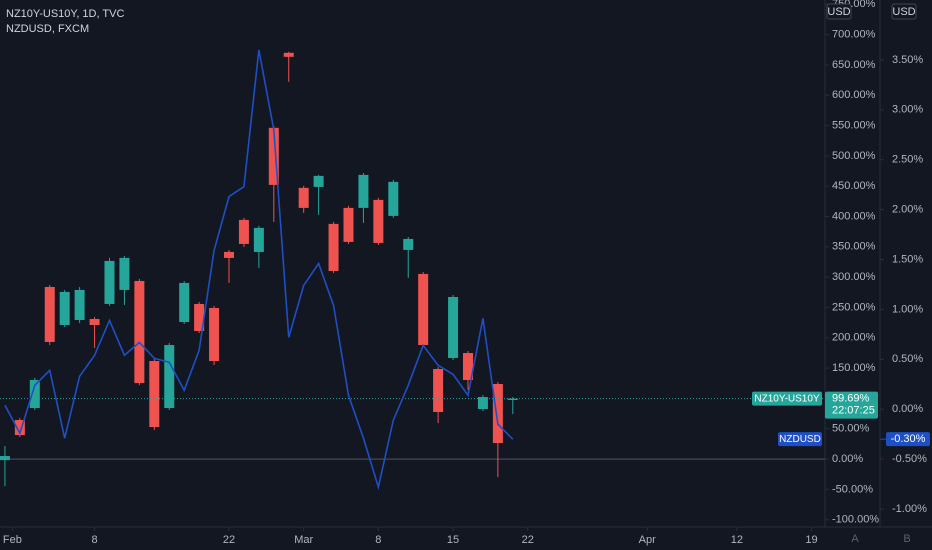 The width and height of the screenshot is (932, 550). I want to click on x-tick-label: Apr, so click(647, 540).